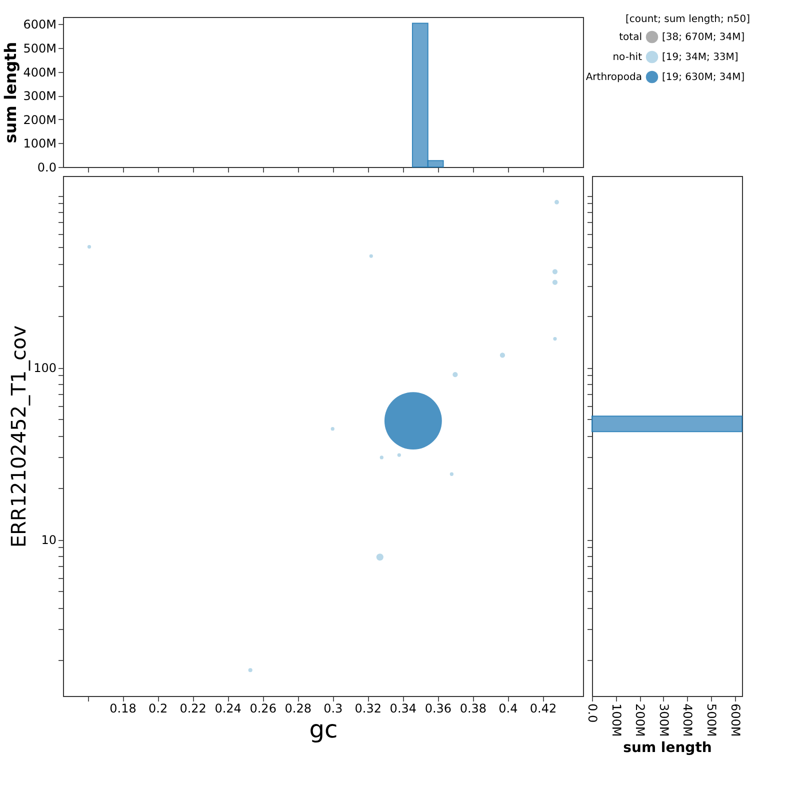 This screenshot has width=800, height=800. Describe the element at coordinates (45, 368) in the screenshot. I see `y-tick-label: 100` at that location.